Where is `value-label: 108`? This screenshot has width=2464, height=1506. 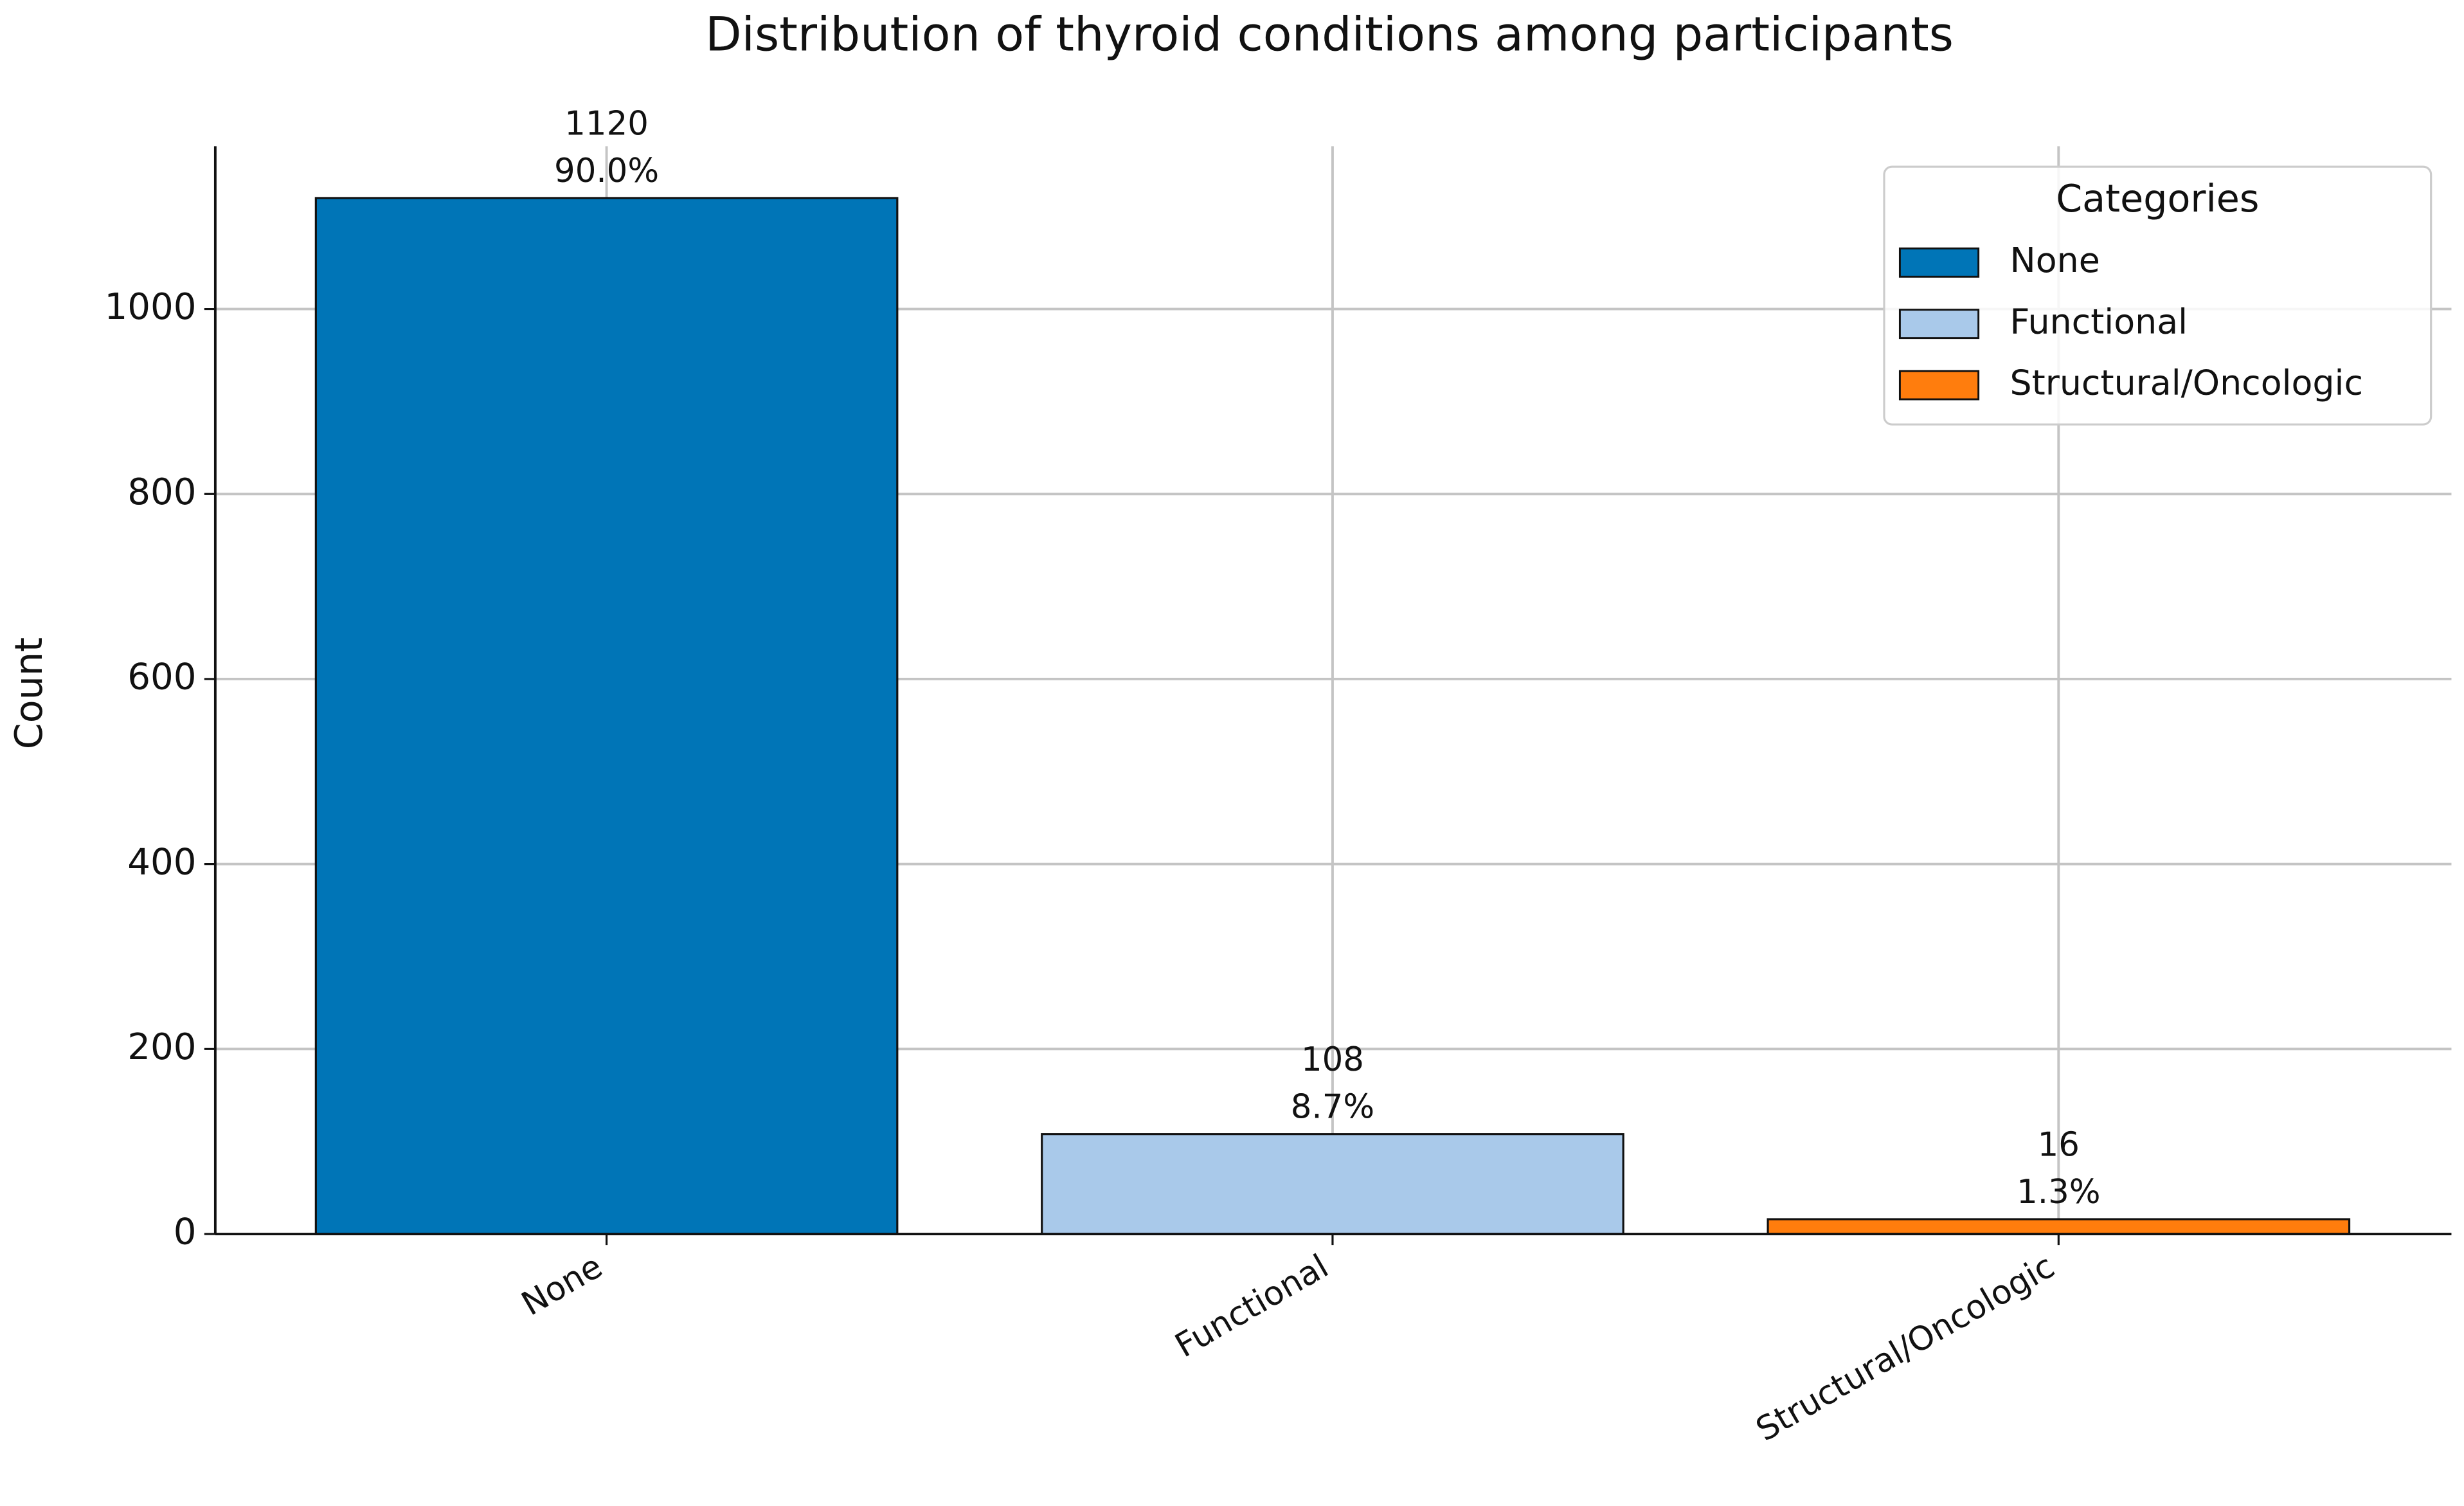
value-label: 108 is located at coordinates (1332, 1059).